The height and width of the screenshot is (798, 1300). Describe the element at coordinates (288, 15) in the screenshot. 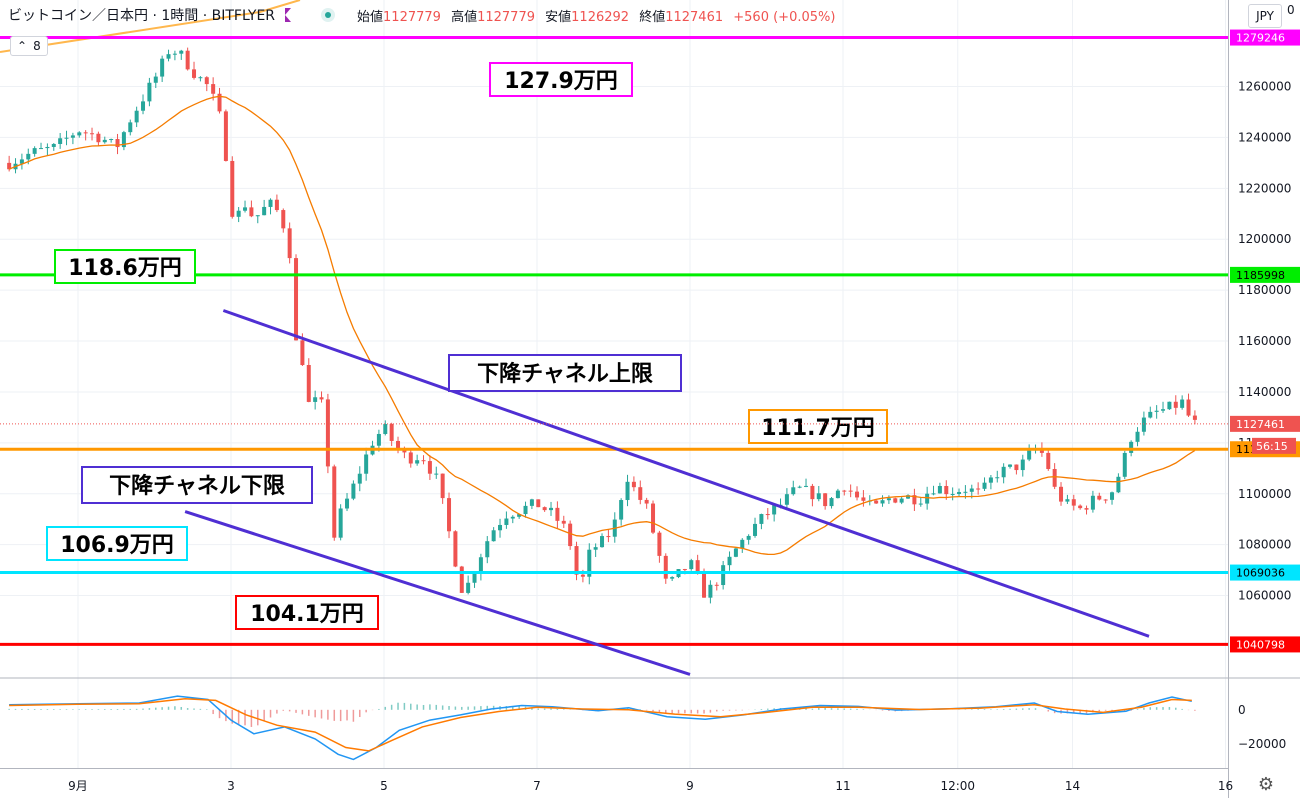

I see `flag-icon` at that location.